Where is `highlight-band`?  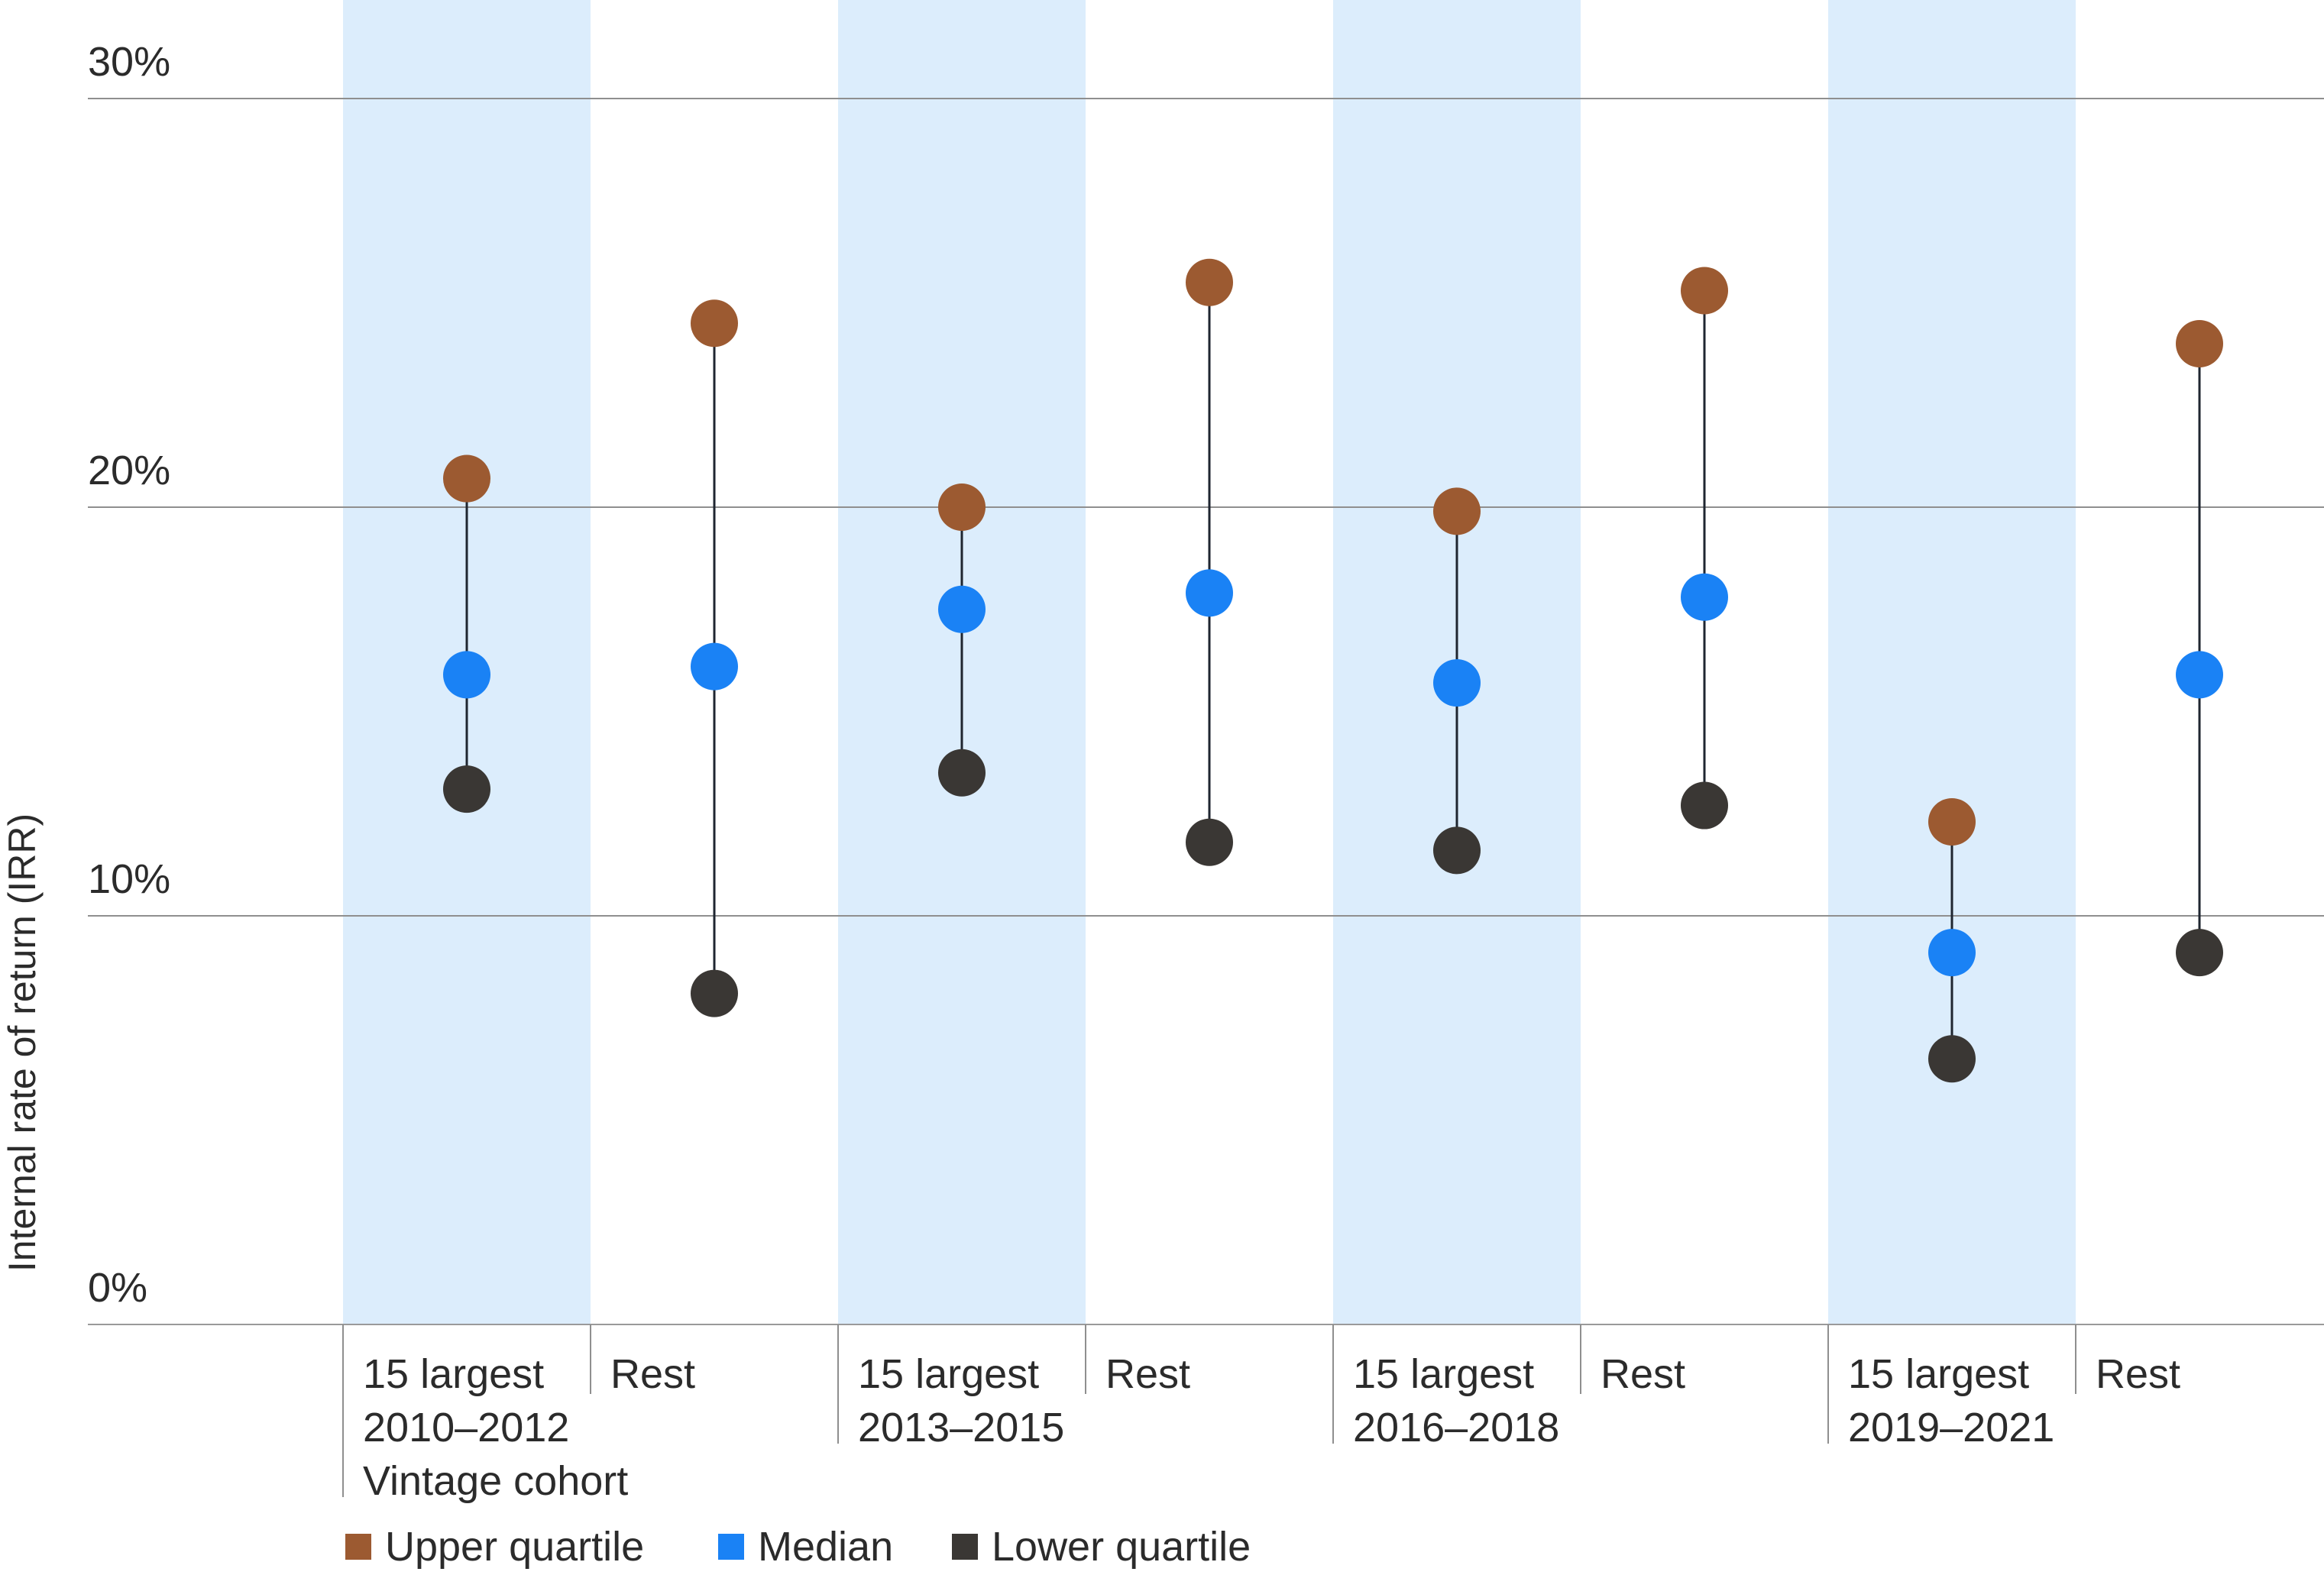 highlight-band is located at coordinates (1952, 662).